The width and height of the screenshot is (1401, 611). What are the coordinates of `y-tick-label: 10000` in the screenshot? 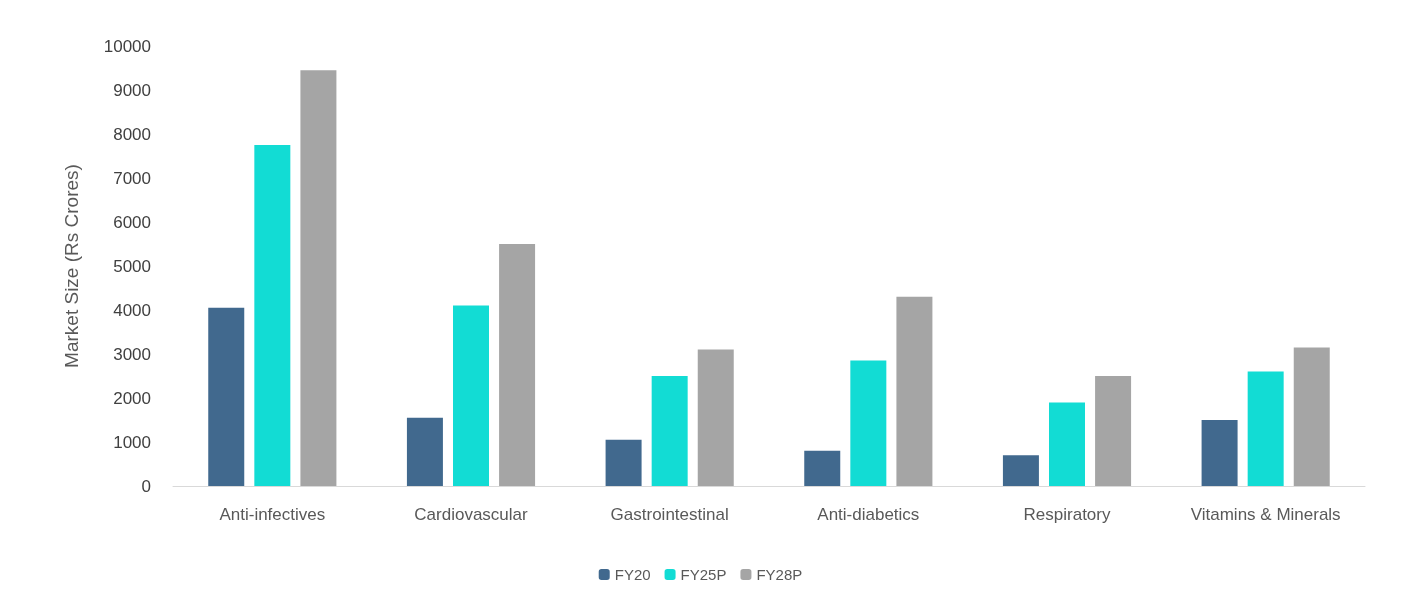 It's located at (127, 46).